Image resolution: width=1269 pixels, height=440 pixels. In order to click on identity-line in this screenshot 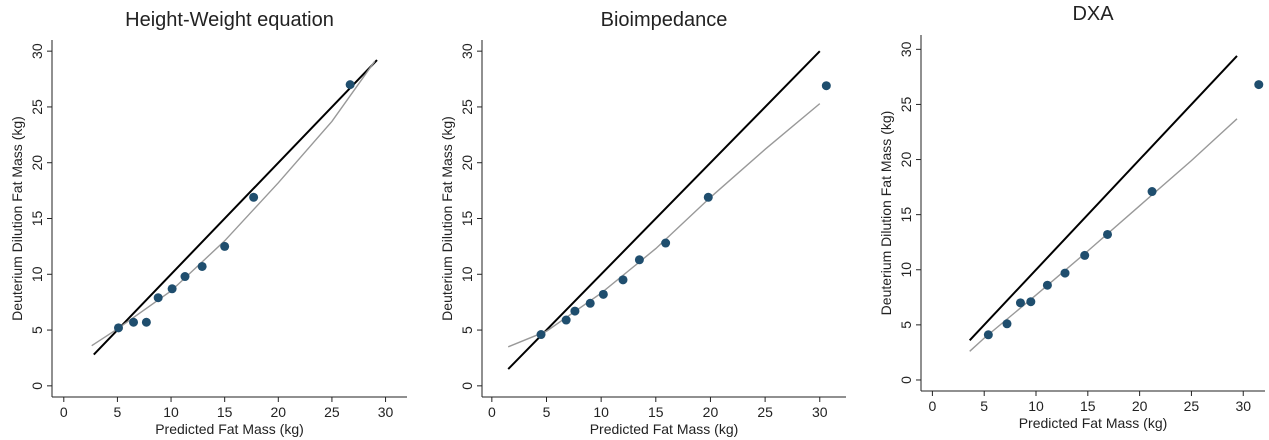, I will do `click(1103, 198)`.